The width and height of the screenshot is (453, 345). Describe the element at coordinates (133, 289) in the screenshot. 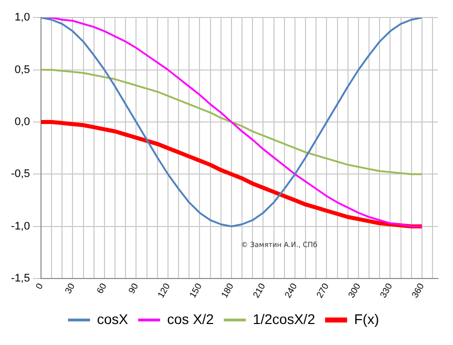

I see `x-tick-label: 90` at that location.